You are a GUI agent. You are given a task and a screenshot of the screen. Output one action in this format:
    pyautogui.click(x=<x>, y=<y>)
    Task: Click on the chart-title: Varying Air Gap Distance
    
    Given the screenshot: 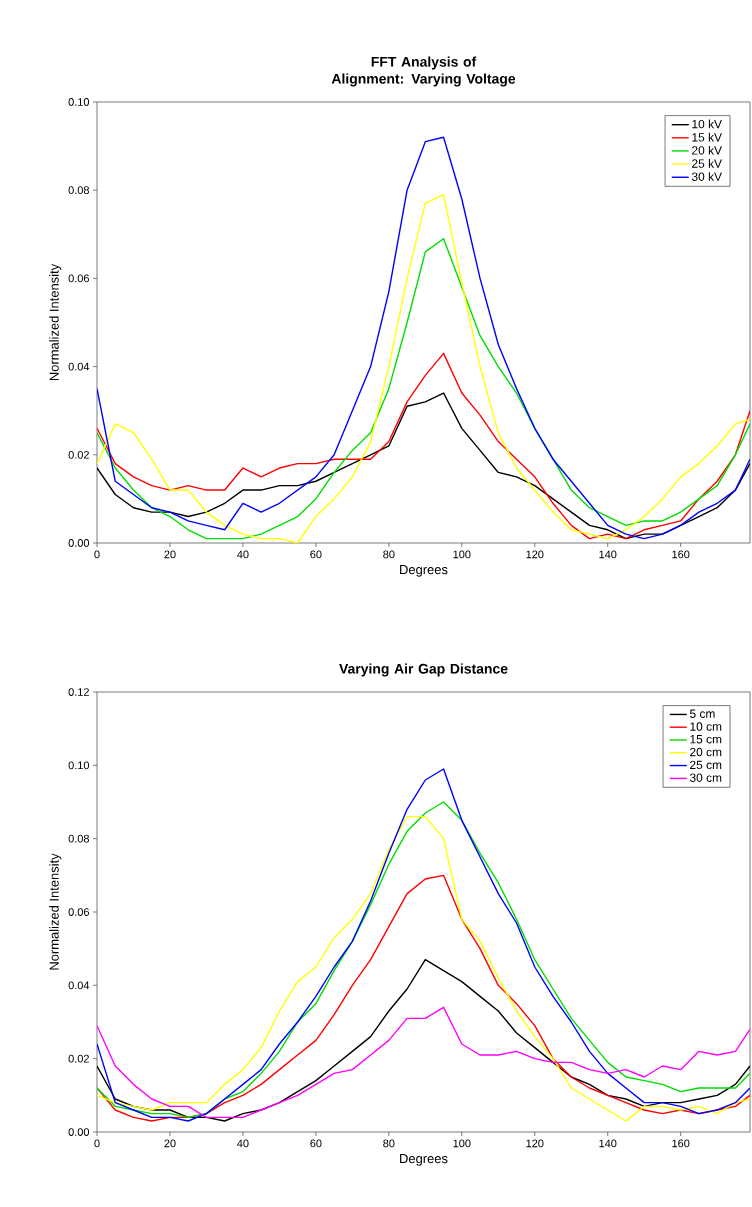 What is the action you would take?
    pyautogui.click(x=423, y=670)
    